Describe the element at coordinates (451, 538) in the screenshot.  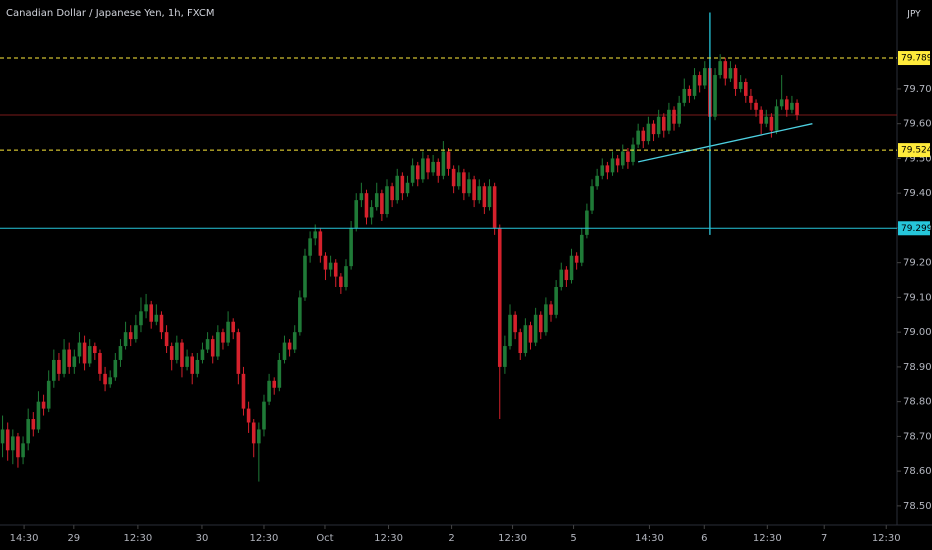
I see `x-tick-label: 2` at that location.